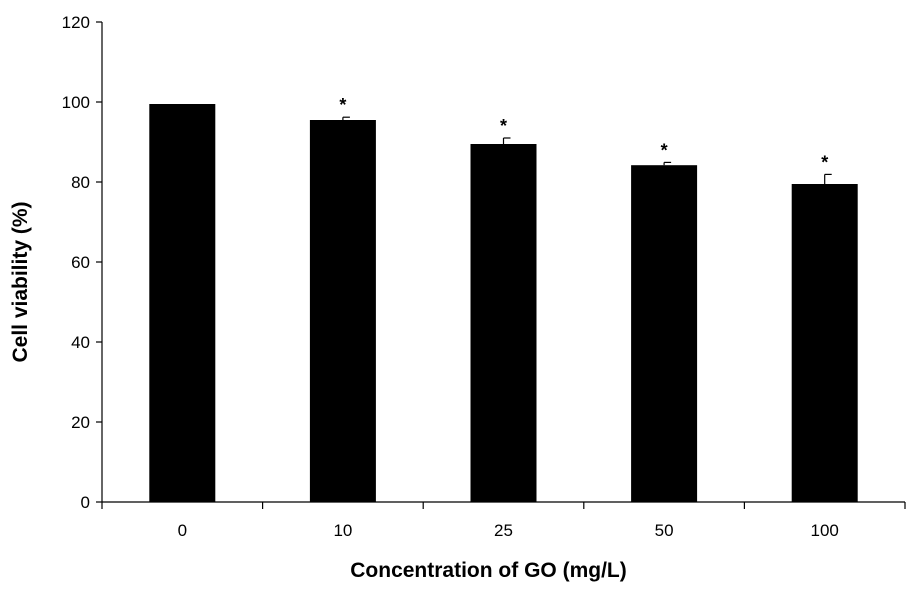  I want to click on significance-mark-100: *, so click(824, 162).